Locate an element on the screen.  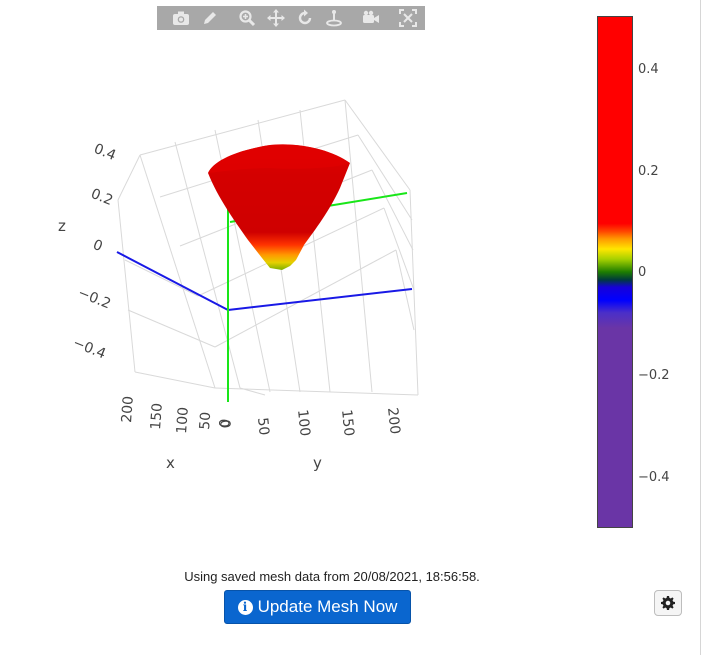
settings-button is located at coordinates (668, 603).